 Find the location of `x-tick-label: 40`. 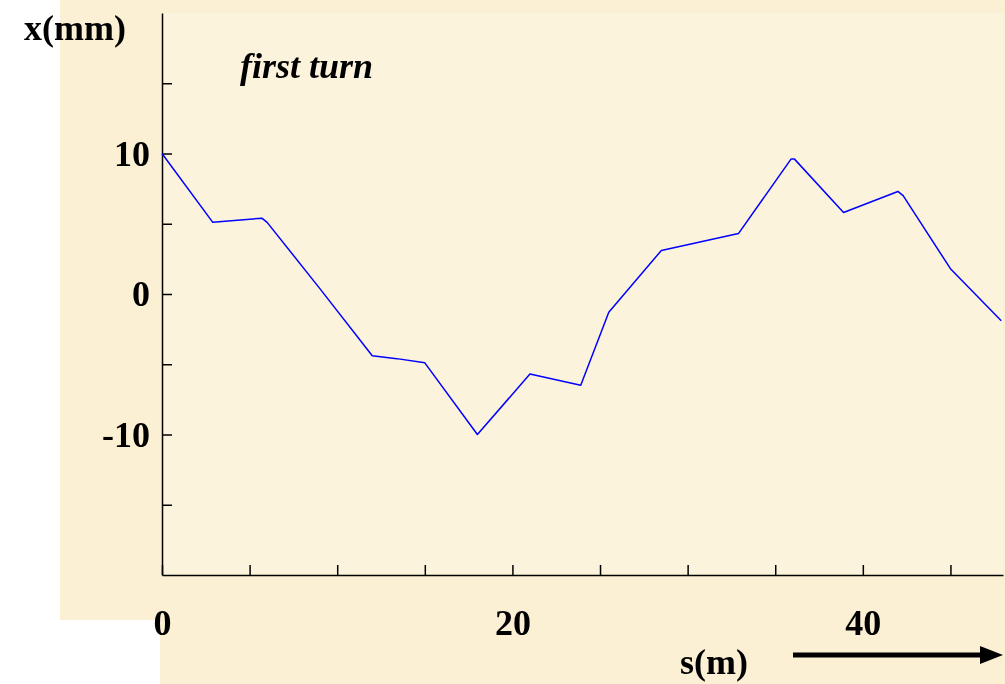

x-tick-label: 40 is located at coordinates (863, 623).